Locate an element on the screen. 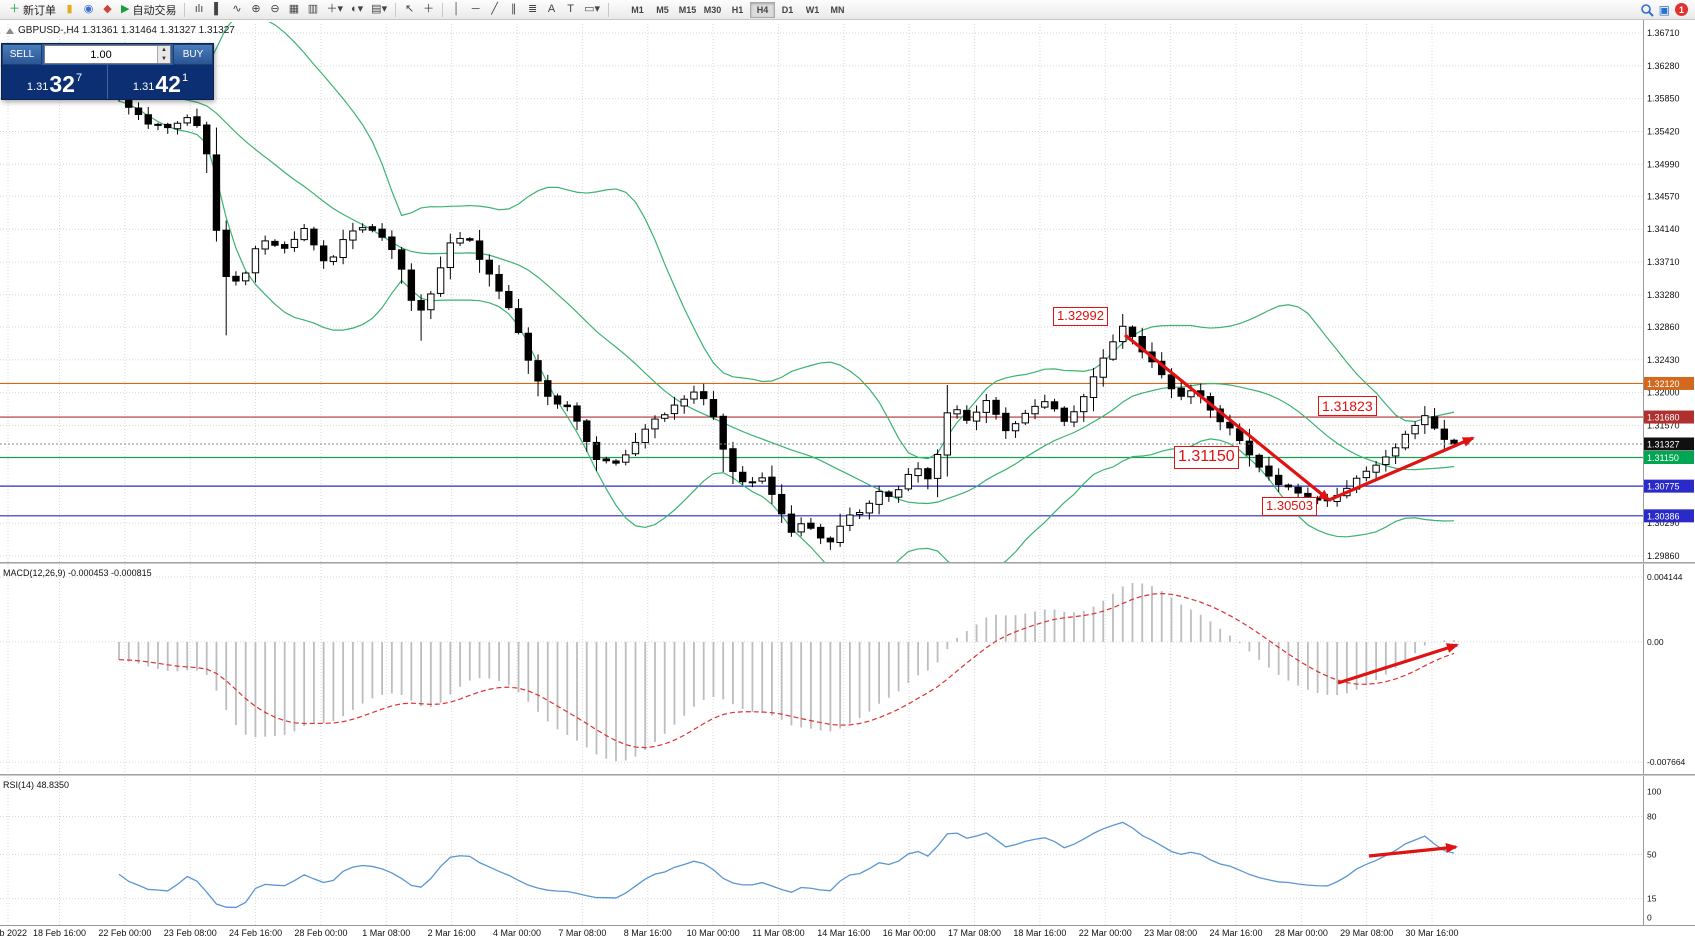 This screenshot has height=940, width=1695. sell-button: SELL is located at coordinates (22, 54).